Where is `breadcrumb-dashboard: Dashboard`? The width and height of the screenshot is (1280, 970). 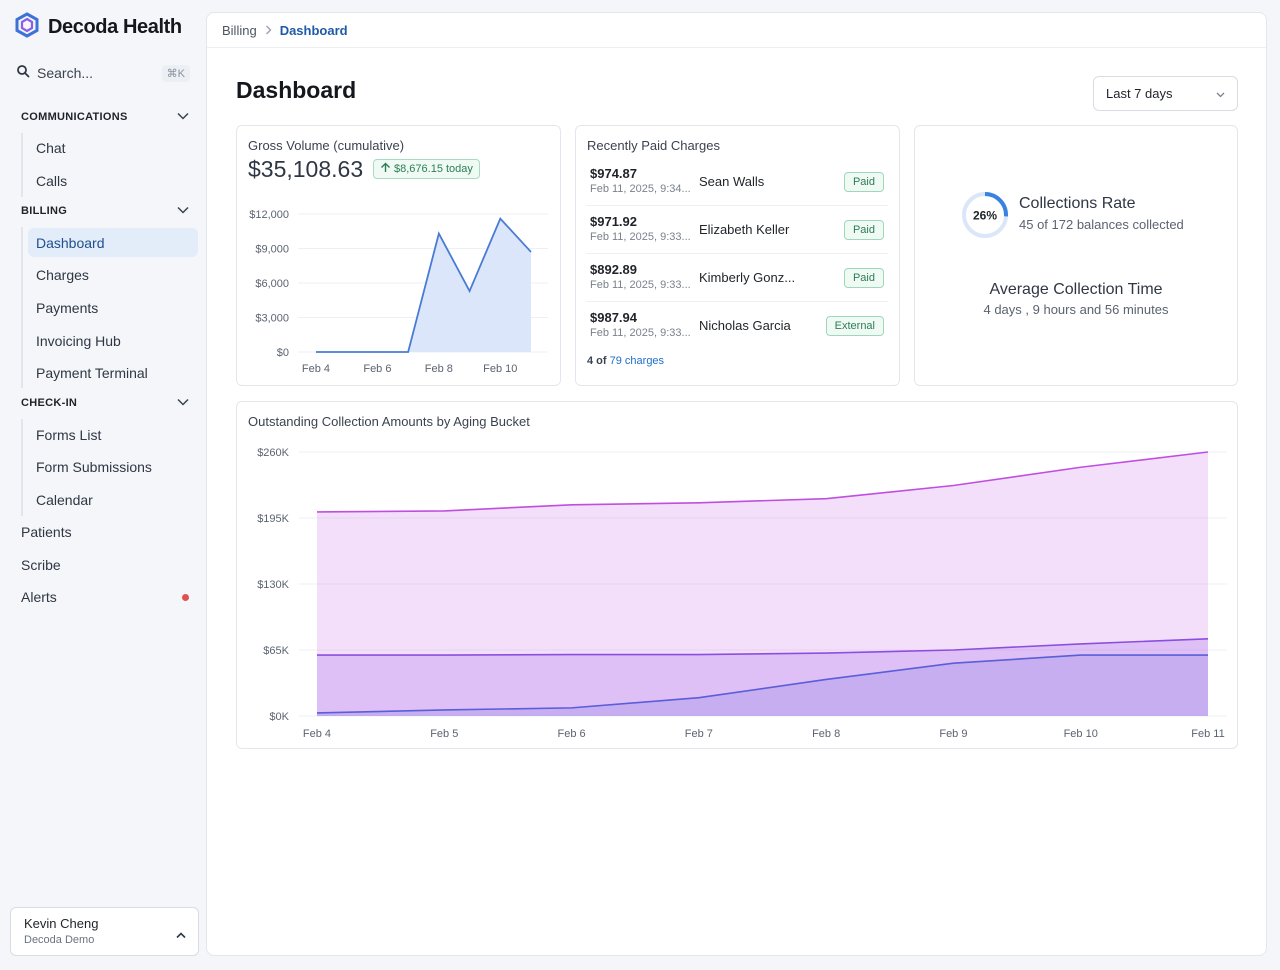 breadcrumb-dashboard: Dashboard is located at coordinates (313, 30).